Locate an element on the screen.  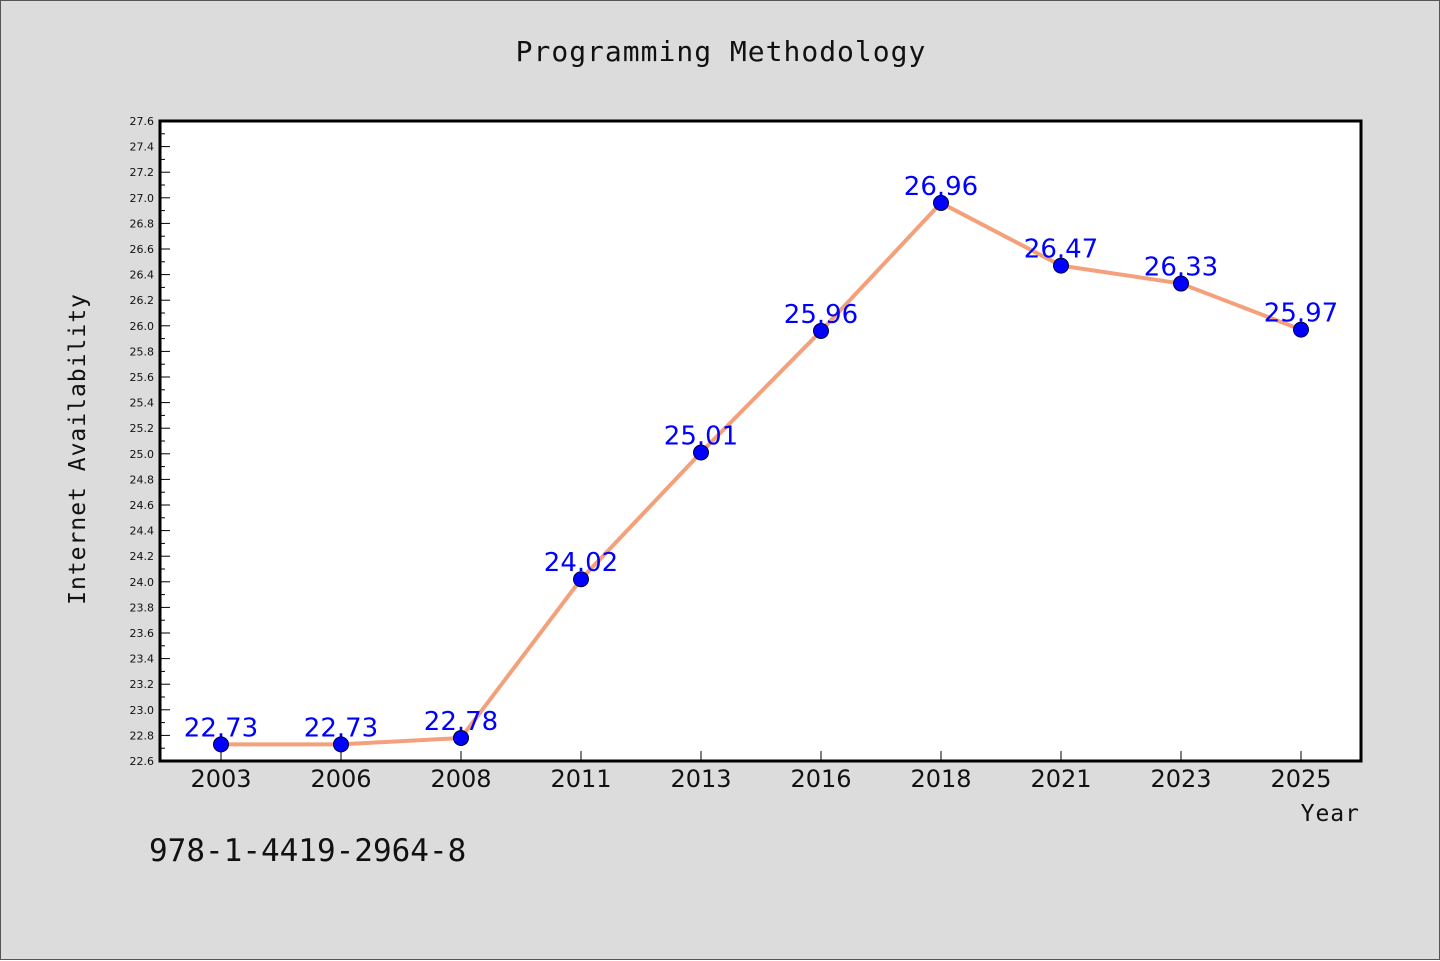
data-label: 22.78 is located at coordinates (461, 722).